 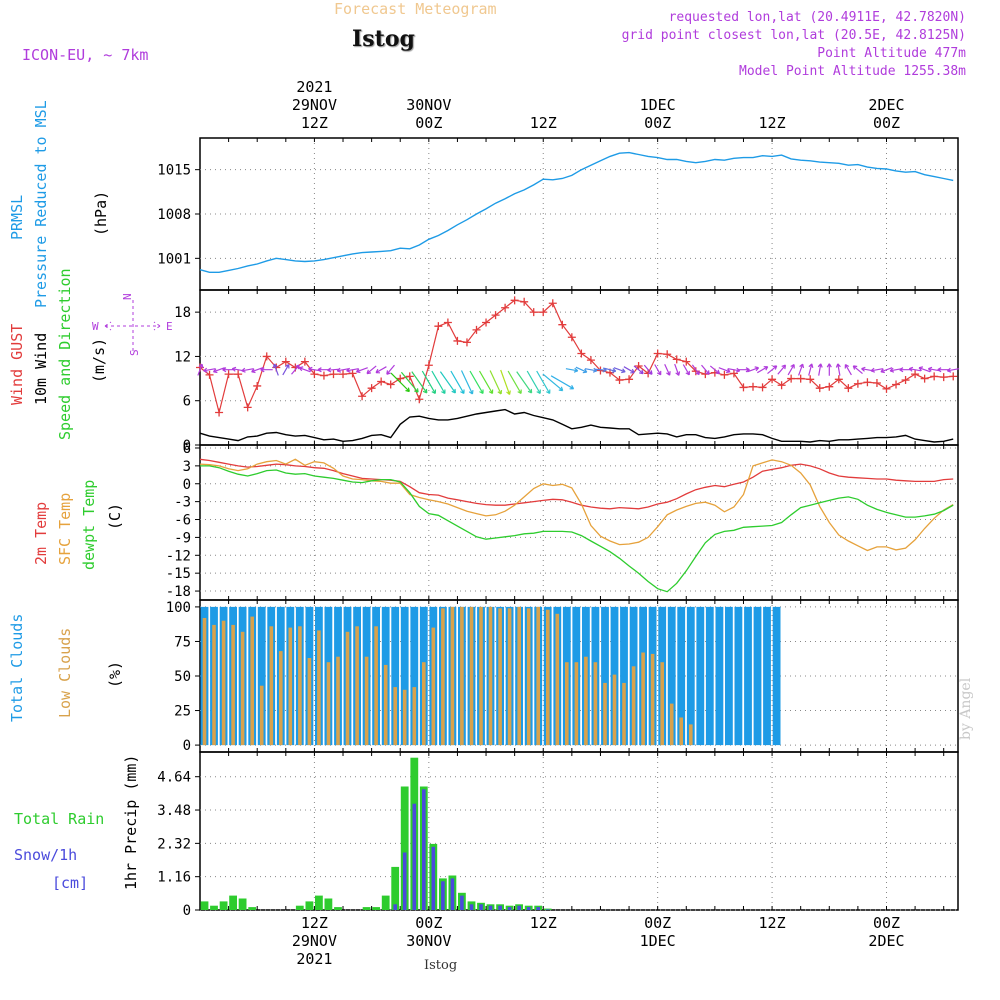 What do you see at coordinates (41, 533) in the screenshot?
I see `temp-2m-label: 2m Temp` at bounding box center [41, 533].